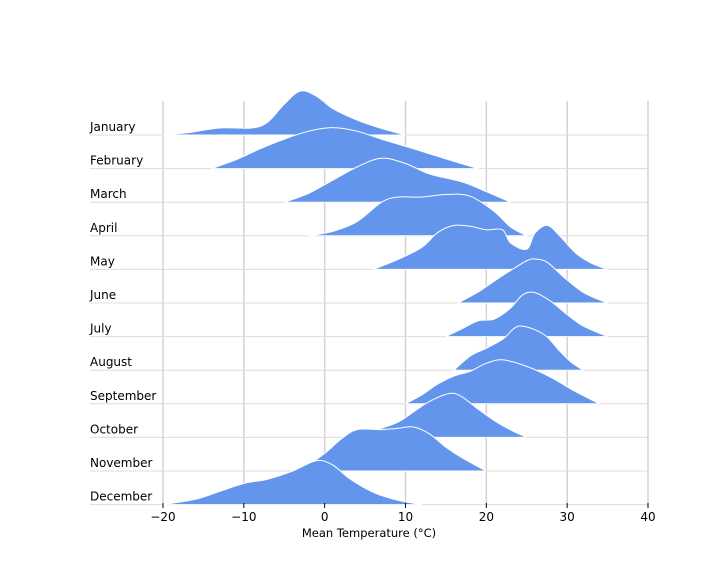  I want to click on density-september, so click(502, 382).